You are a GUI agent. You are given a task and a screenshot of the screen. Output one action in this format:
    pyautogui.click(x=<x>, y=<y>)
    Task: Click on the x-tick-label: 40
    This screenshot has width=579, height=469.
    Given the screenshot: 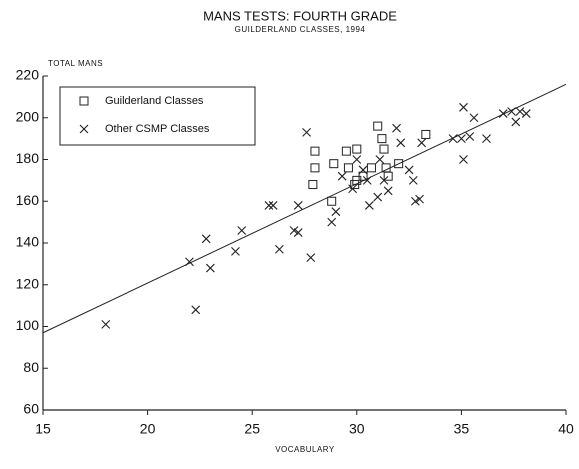 What is the action you would take?
    pyautogui.click(x=566, y=429)
    